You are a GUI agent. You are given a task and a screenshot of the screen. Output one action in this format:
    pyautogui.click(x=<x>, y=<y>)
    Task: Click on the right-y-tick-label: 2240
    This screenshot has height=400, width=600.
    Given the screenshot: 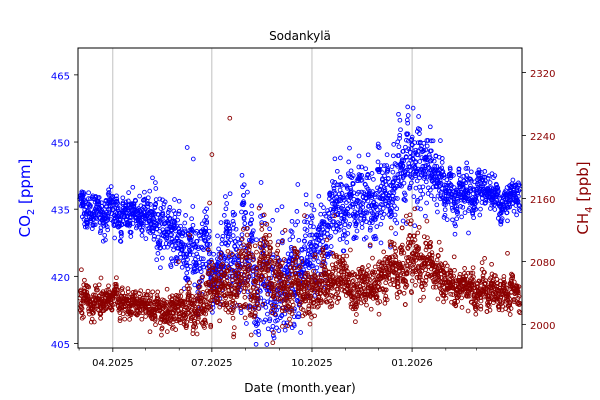 What is the action you would take?
    pyautogui.click(x=542, y=137)
    